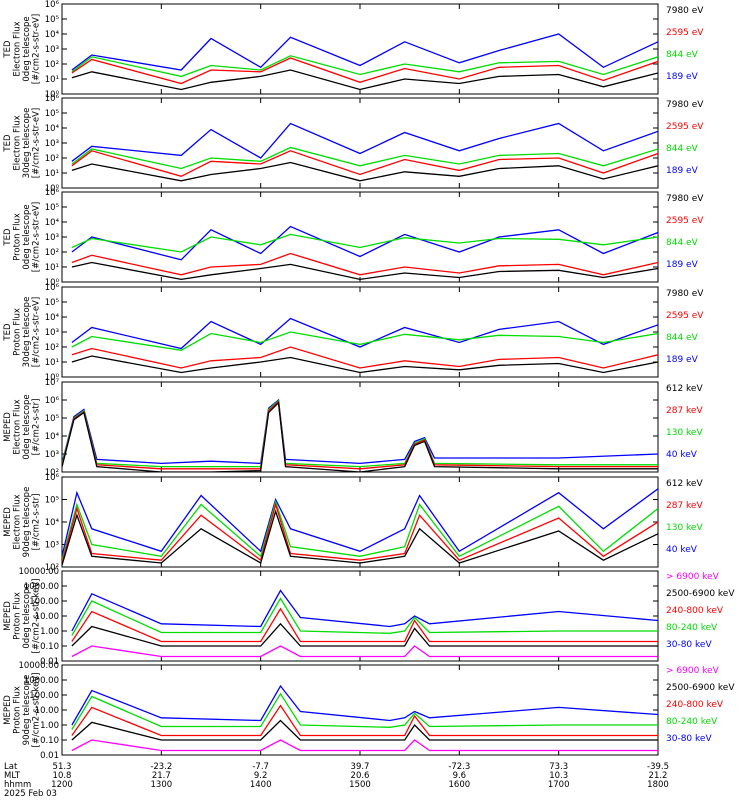  Describe the element at coordinates (52, 383) in the screenshot. I see `y-tick-label: 10⁷` at that location.